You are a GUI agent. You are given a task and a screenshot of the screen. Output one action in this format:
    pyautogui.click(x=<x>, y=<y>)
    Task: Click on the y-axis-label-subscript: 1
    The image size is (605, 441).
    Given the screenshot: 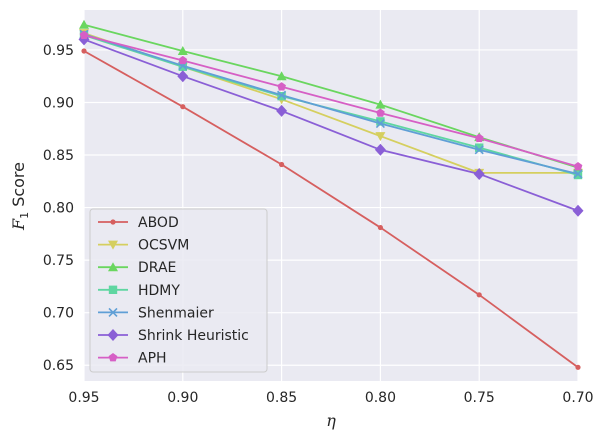 What is the action you would take?
    pyautogui.click(x=24, y=215)
    